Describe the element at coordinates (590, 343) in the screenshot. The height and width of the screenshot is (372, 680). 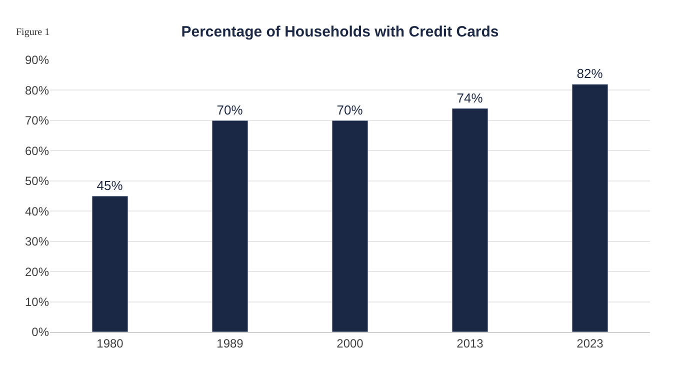
I see `x-tick-label: 2023` at that location.